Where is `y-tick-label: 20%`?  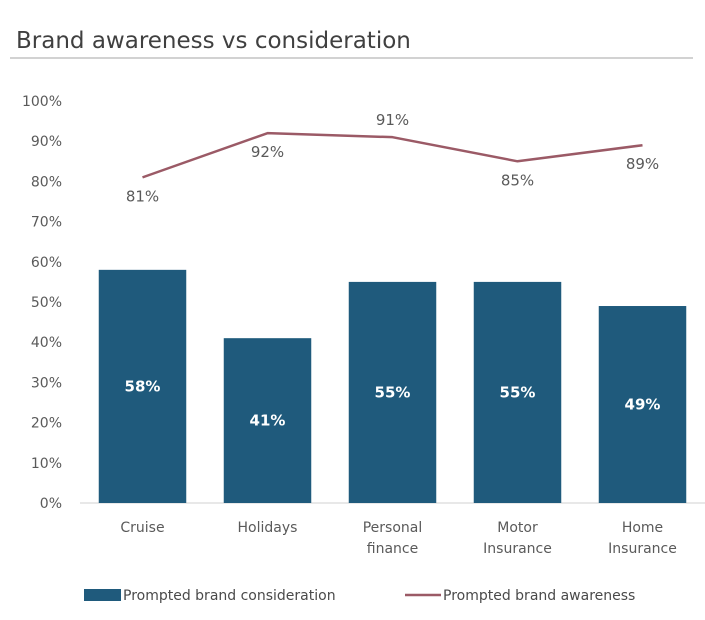 y-tick-label: 20% is located at coordinates (46, 424).